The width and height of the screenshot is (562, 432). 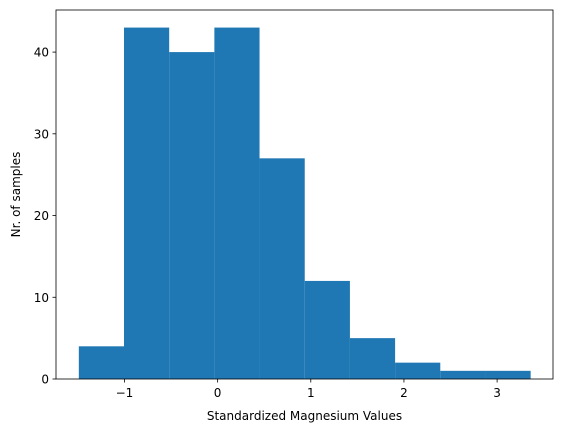 I want to click on y-tick-label: 30, so click(x=41, y=134).